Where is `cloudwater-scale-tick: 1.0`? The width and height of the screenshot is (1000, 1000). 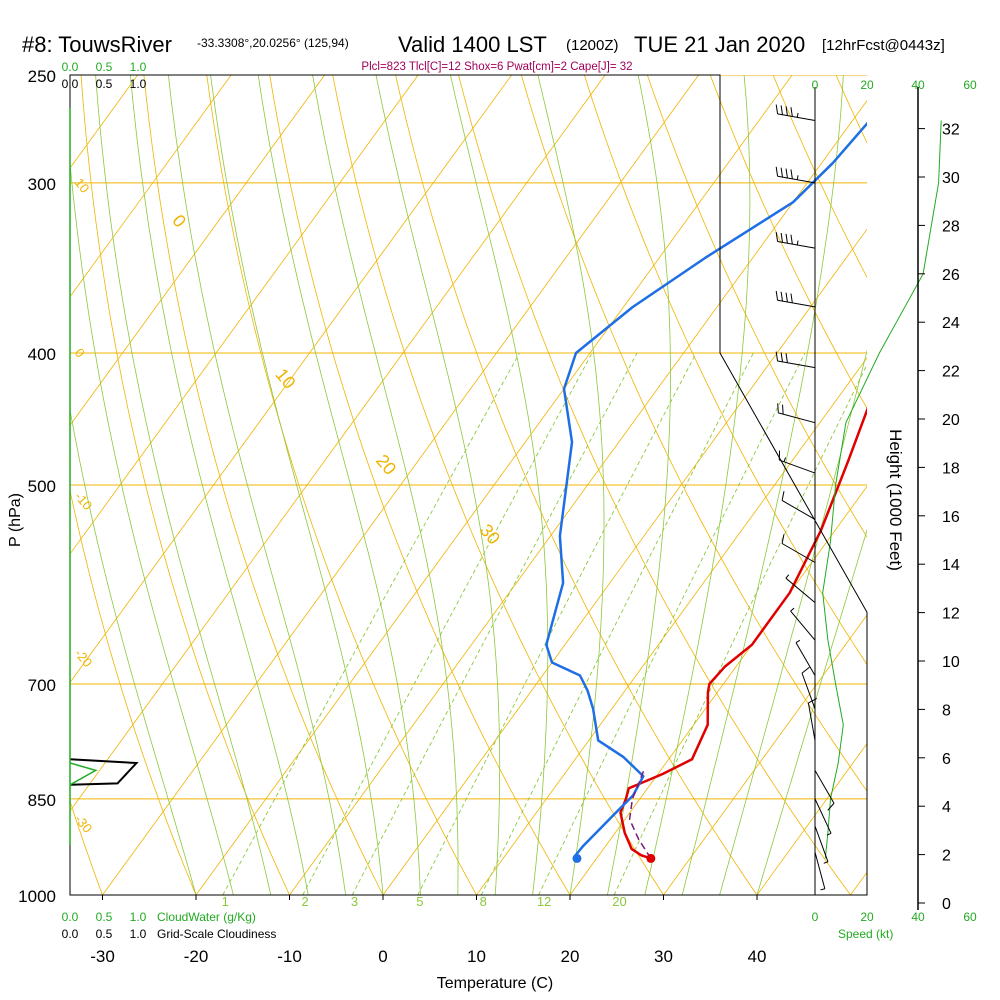 cloudwater-scale-tick: 1.0 is located at coordinates (138, 67).